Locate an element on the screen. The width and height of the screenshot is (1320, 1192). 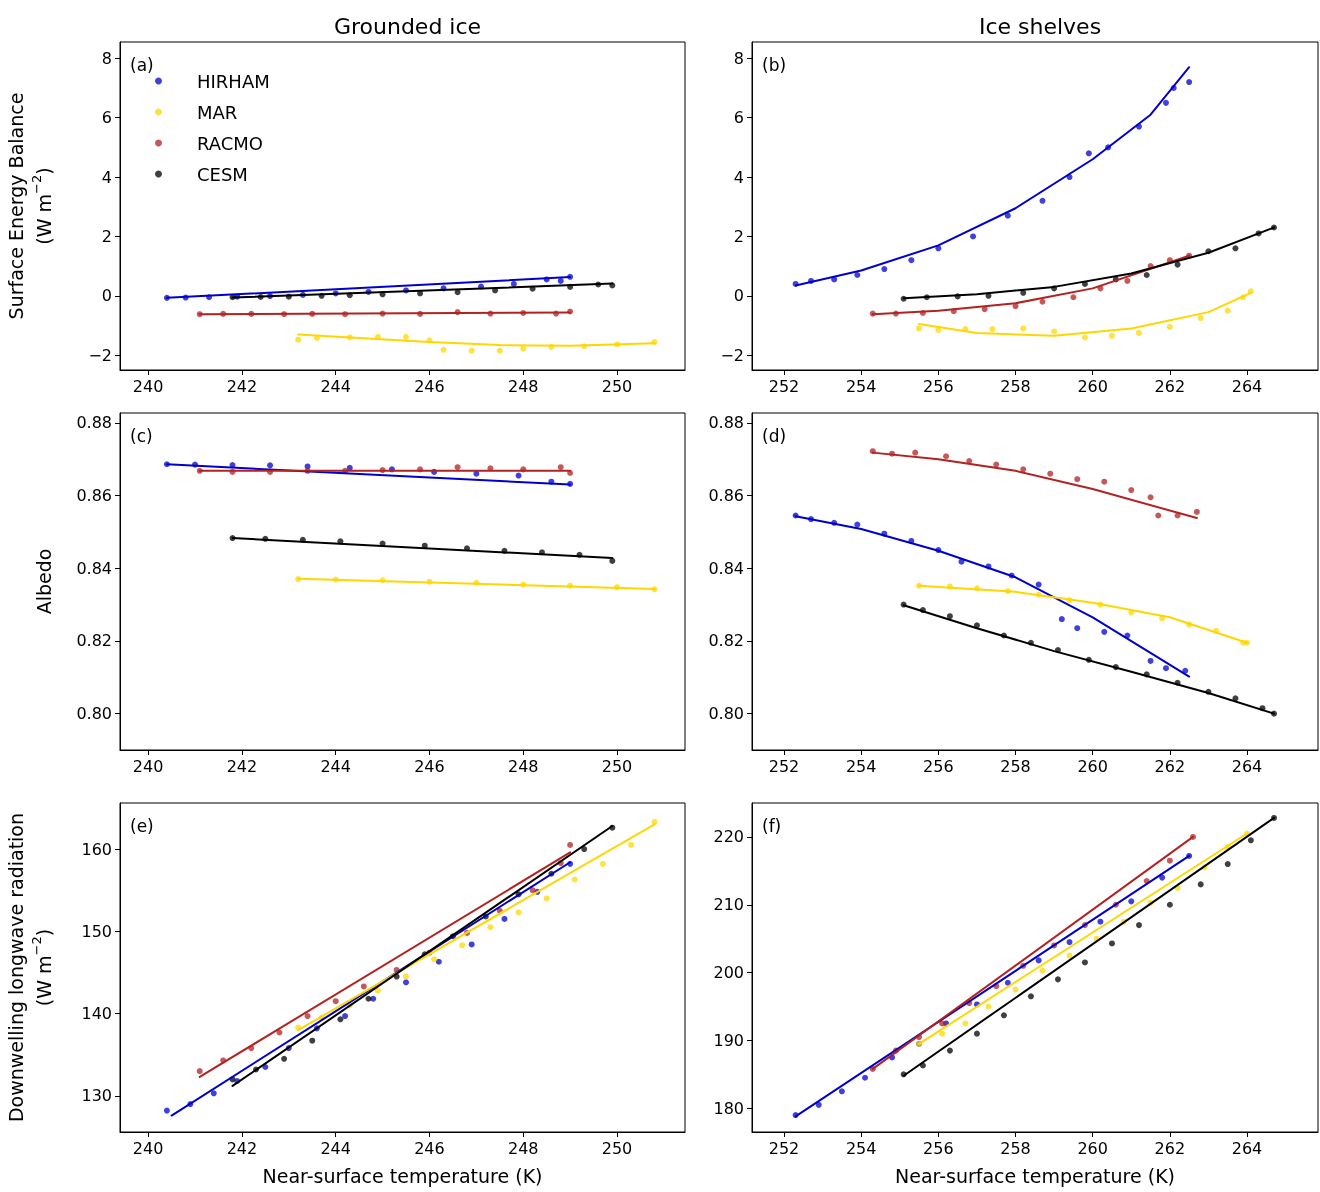
y-tick-label: 160 is located at coordinates (96, 849).